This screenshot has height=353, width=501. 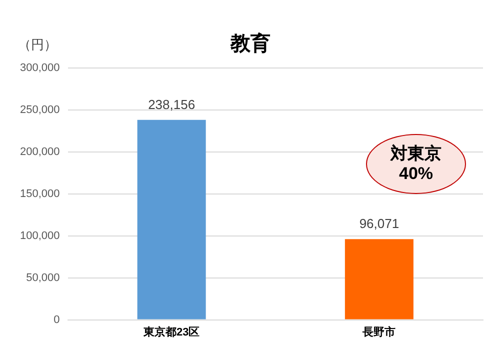 I want to click on y-tick-label: 50,000, so click(x=43, y=278).